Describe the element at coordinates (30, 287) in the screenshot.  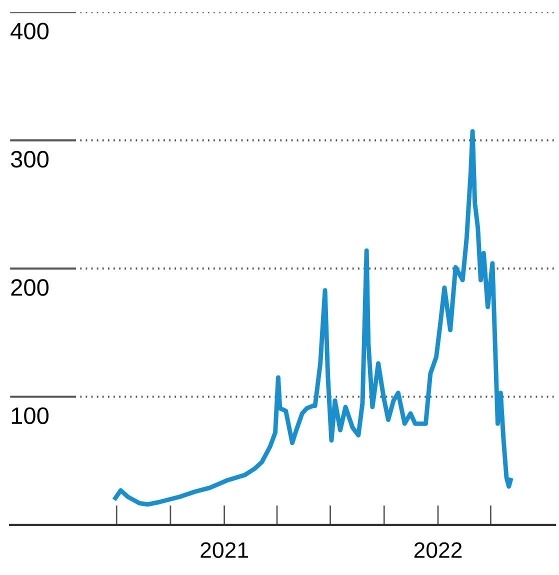
I see `y-tick-label: 200` at that location.